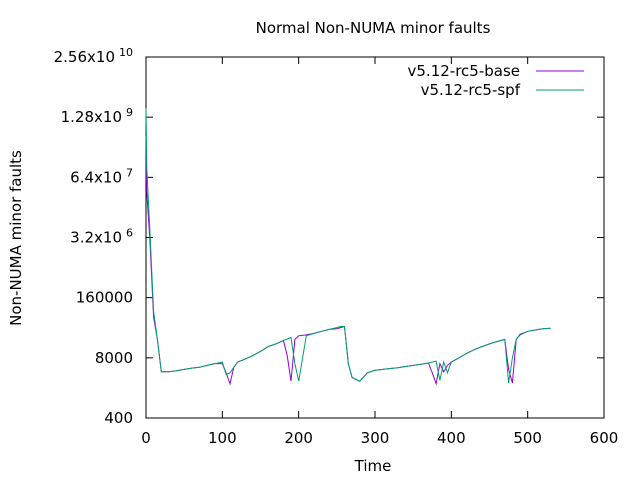 This screenshot has height=480, width=640. Describe the element at coordinates (373, 466) in the screenshot. I see `x-axis-label: Time` at that location.